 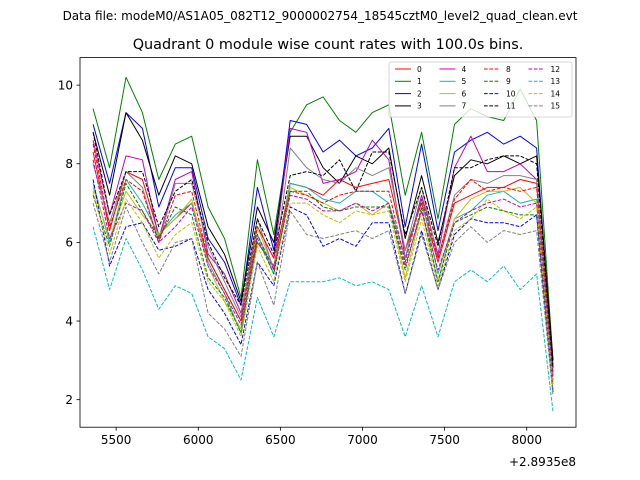 What do you see at coordinates (526, 440) in the screenshot?
I see `x-tick-label: 8000` at bounding box center [526, 440].